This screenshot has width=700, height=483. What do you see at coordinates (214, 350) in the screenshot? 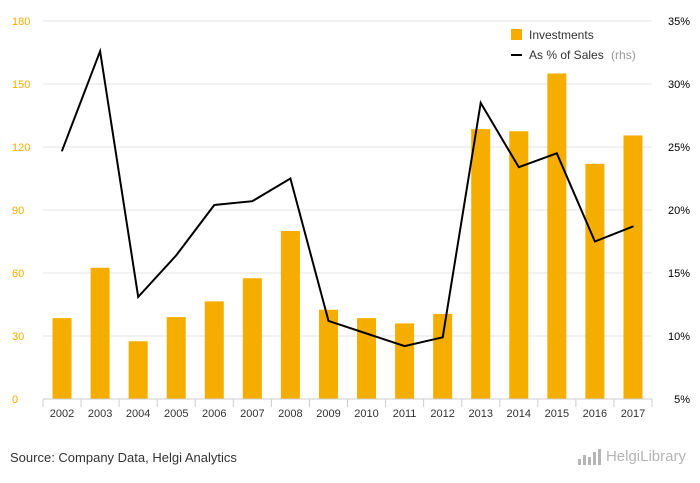
I see `bar-2006` at bounding box center [214, 350].